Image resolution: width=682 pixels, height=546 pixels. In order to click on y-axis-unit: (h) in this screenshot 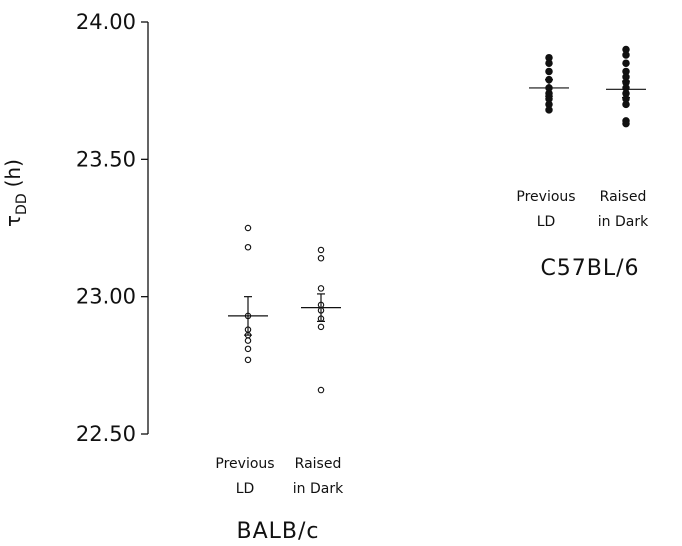, I will do `click(13, 173)`.